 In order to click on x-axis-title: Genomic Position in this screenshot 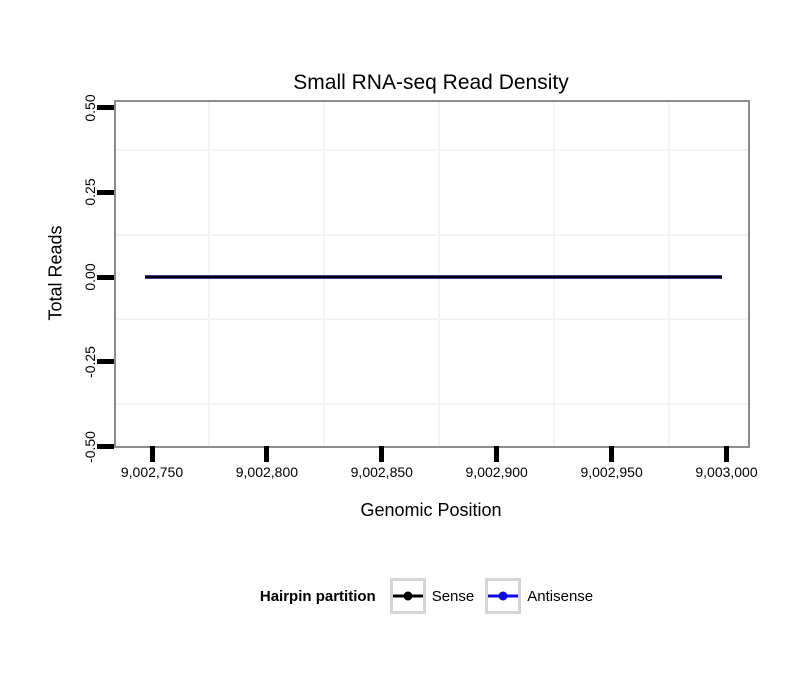, I will do `click(431, 510)`.